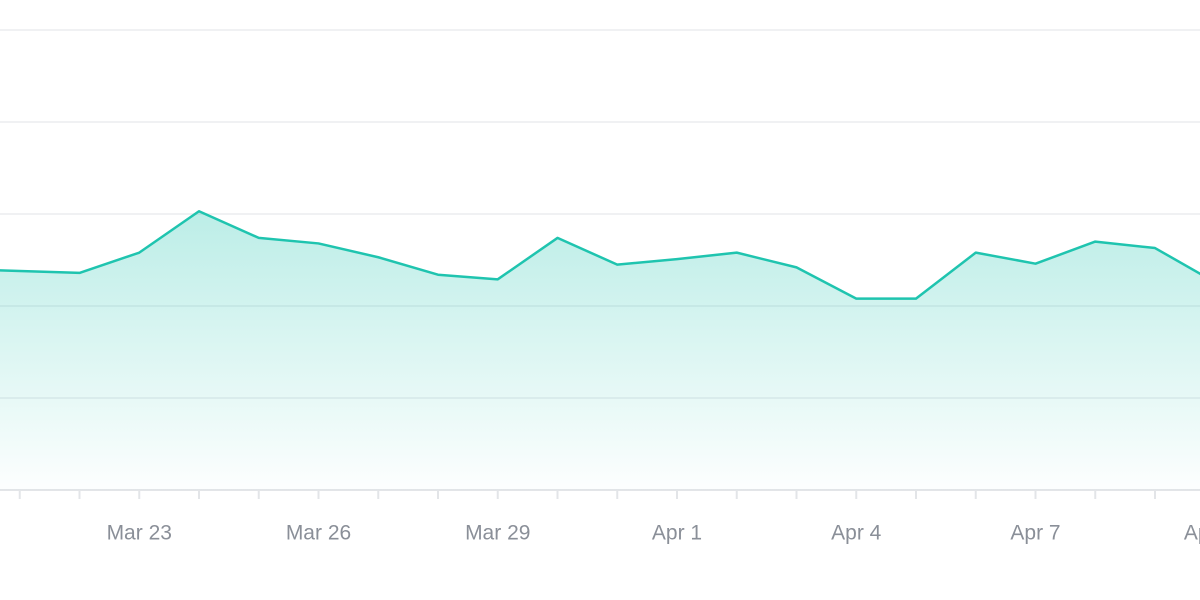 The width and height of the screenshot is (1200, 600). I want to click on x-tick-label: Mar 23, so click(139, 533).